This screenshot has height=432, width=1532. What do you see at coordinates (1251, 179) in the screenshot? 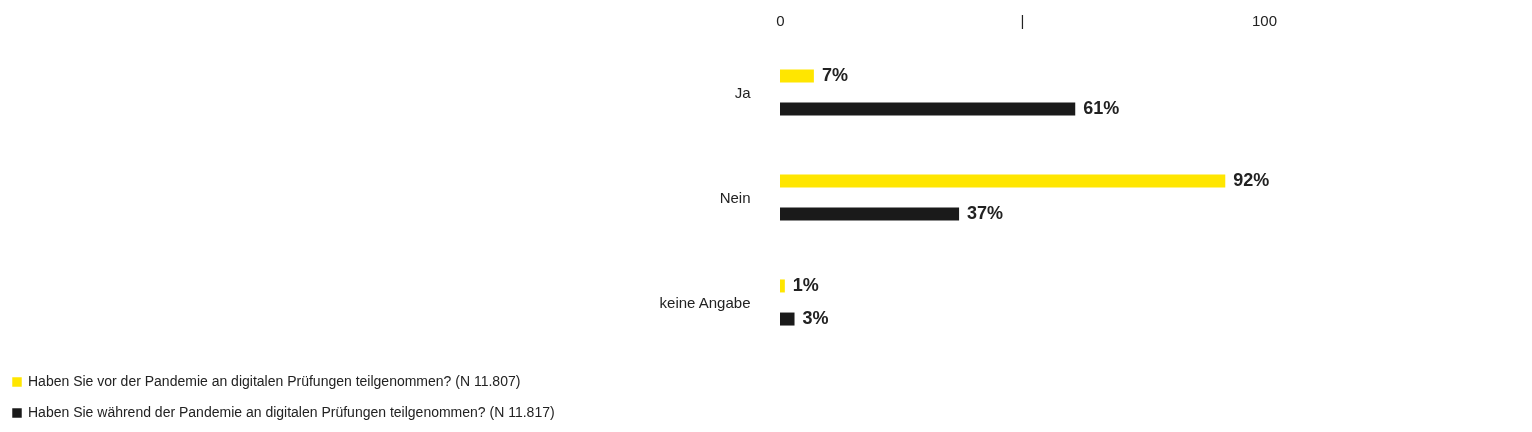
I see `data-label: 92%` at bounding box center [1251, 179].